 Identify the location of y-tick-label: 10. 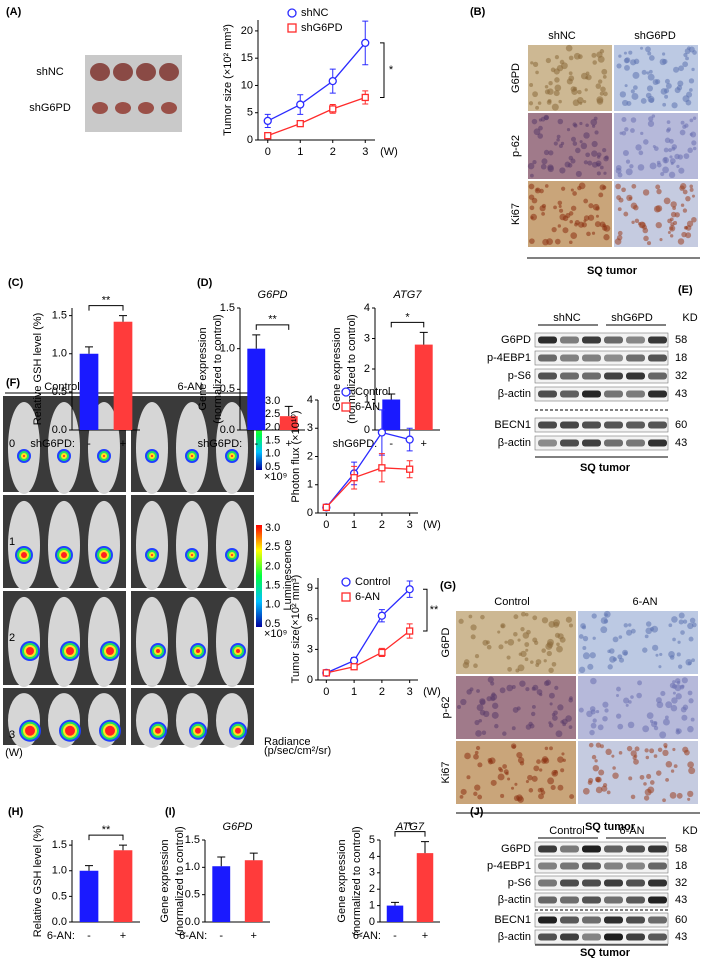
(247, 85).